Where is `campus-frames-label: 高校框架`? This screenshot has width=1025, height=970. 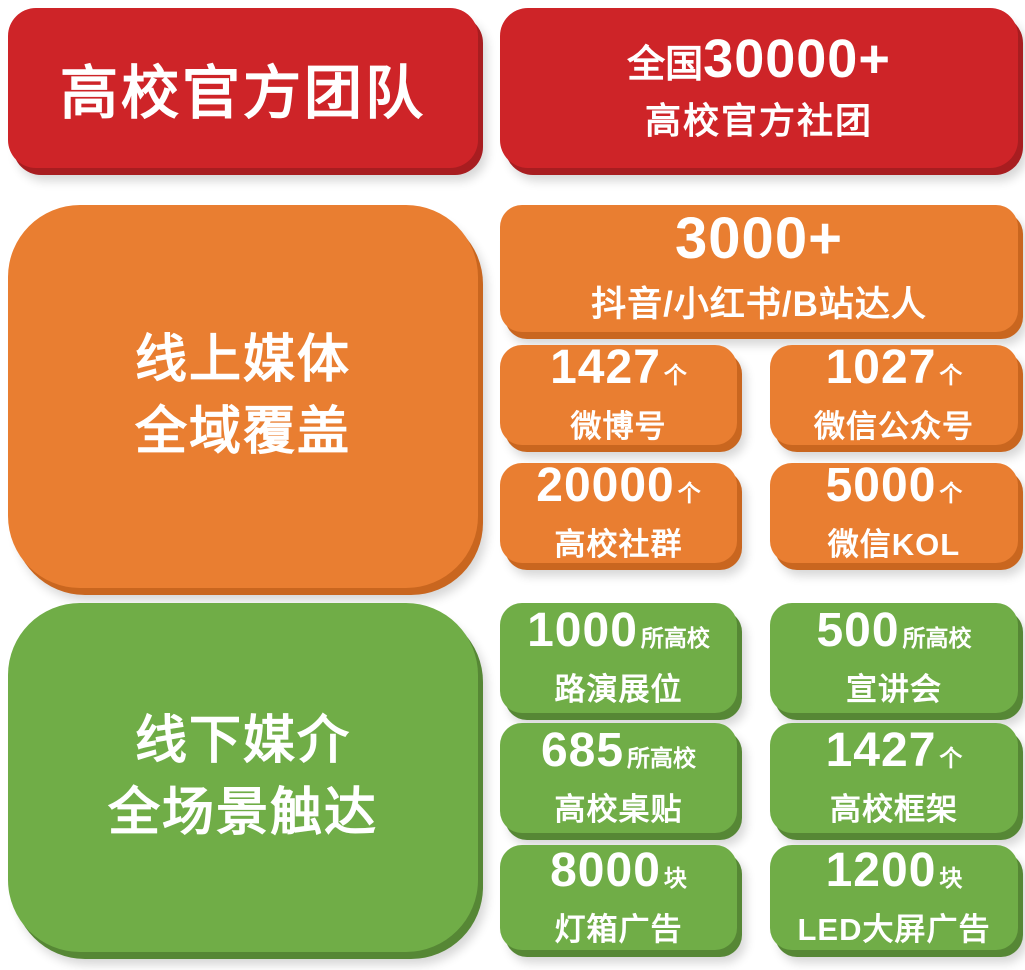 campus-frames-label: 高校框架 is located at coordinates (894, 809).